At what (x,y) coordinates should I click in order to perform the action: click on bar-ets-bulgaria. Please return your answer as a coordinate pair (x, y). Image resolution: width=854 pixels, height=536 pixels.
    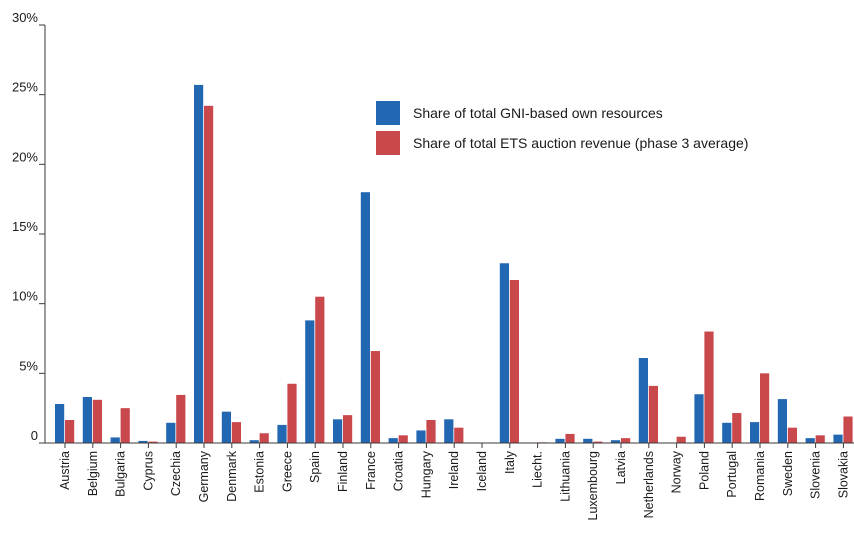
    Looking at the image, I should click on (125, 425).